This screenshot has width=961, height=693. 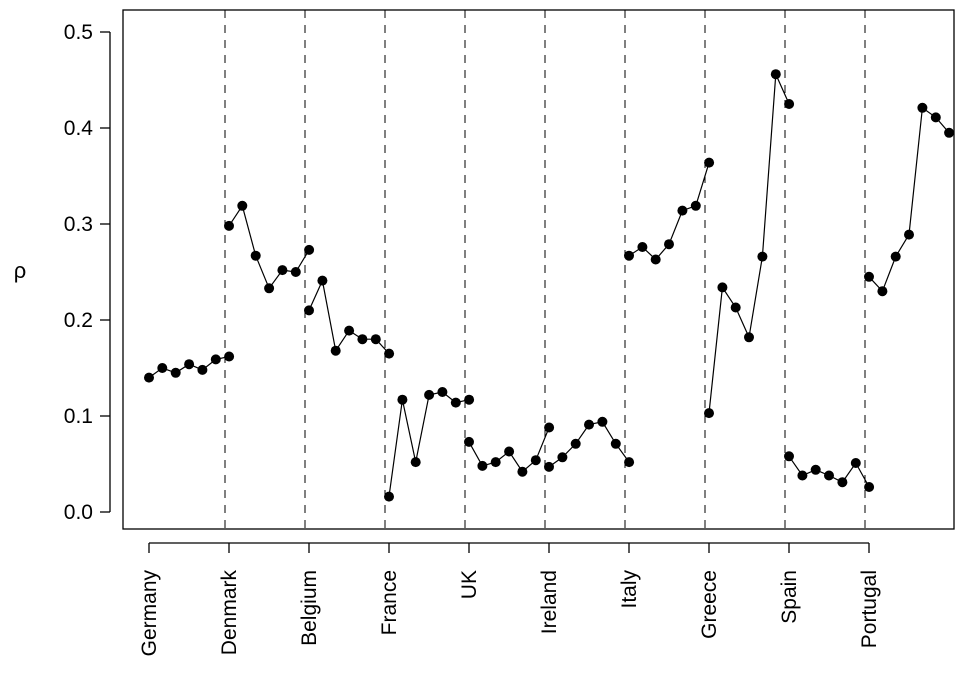 I want to click on series-france, so click(x=429, y=444).